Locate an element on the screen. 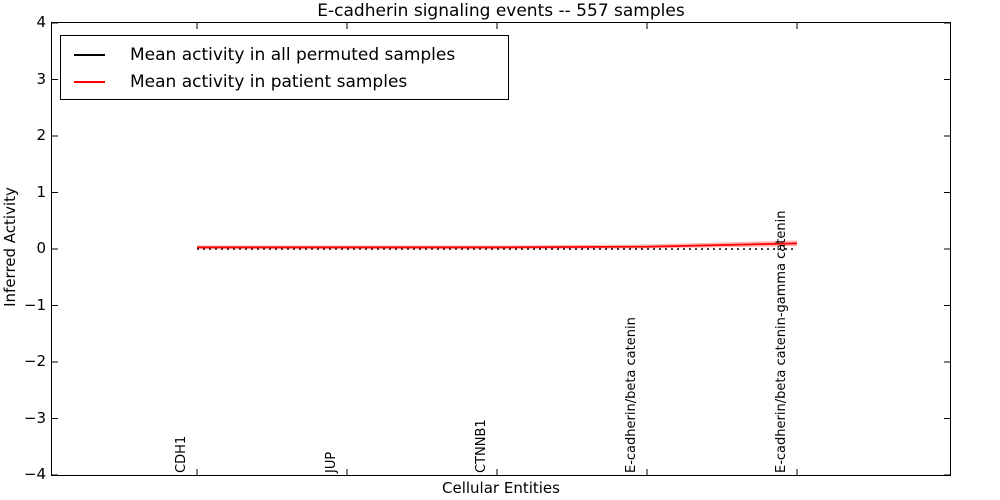 The image size is (1000, 500). x-tick-label: JUP is located at coordinates (331, 462).